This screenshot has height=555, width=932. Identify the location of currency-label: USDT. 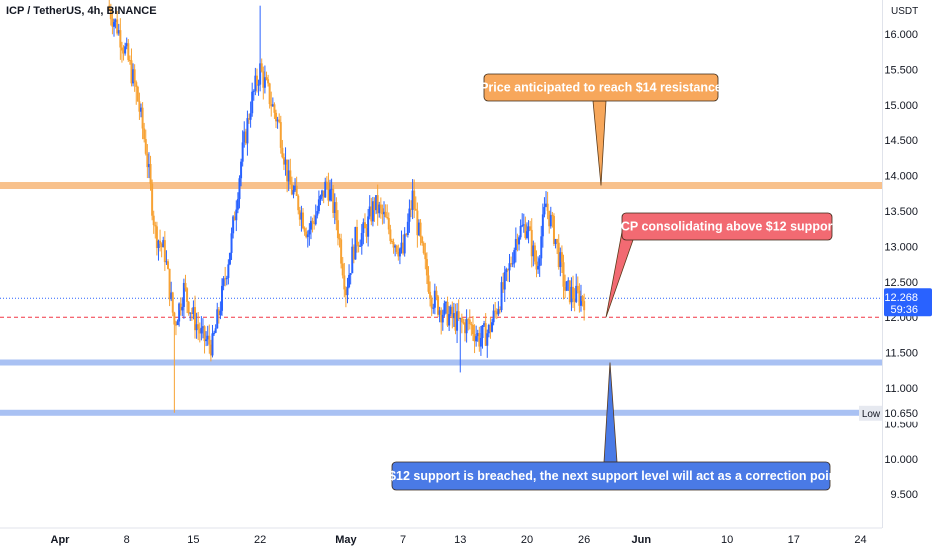
(905, 11).